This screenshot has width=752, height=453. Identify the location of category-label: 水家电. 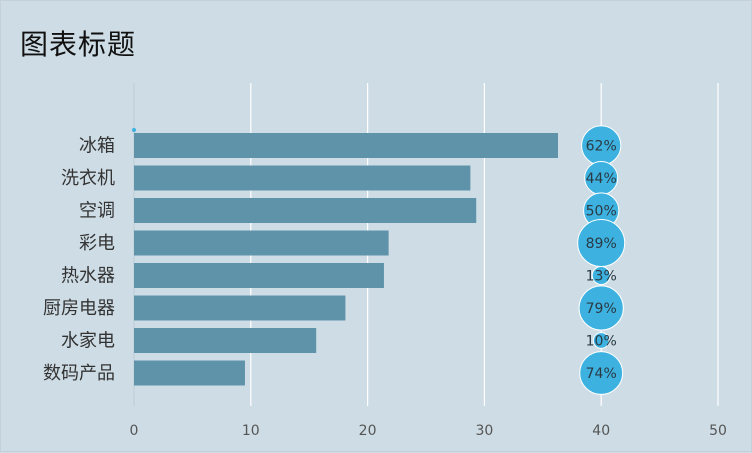
(88, 341).